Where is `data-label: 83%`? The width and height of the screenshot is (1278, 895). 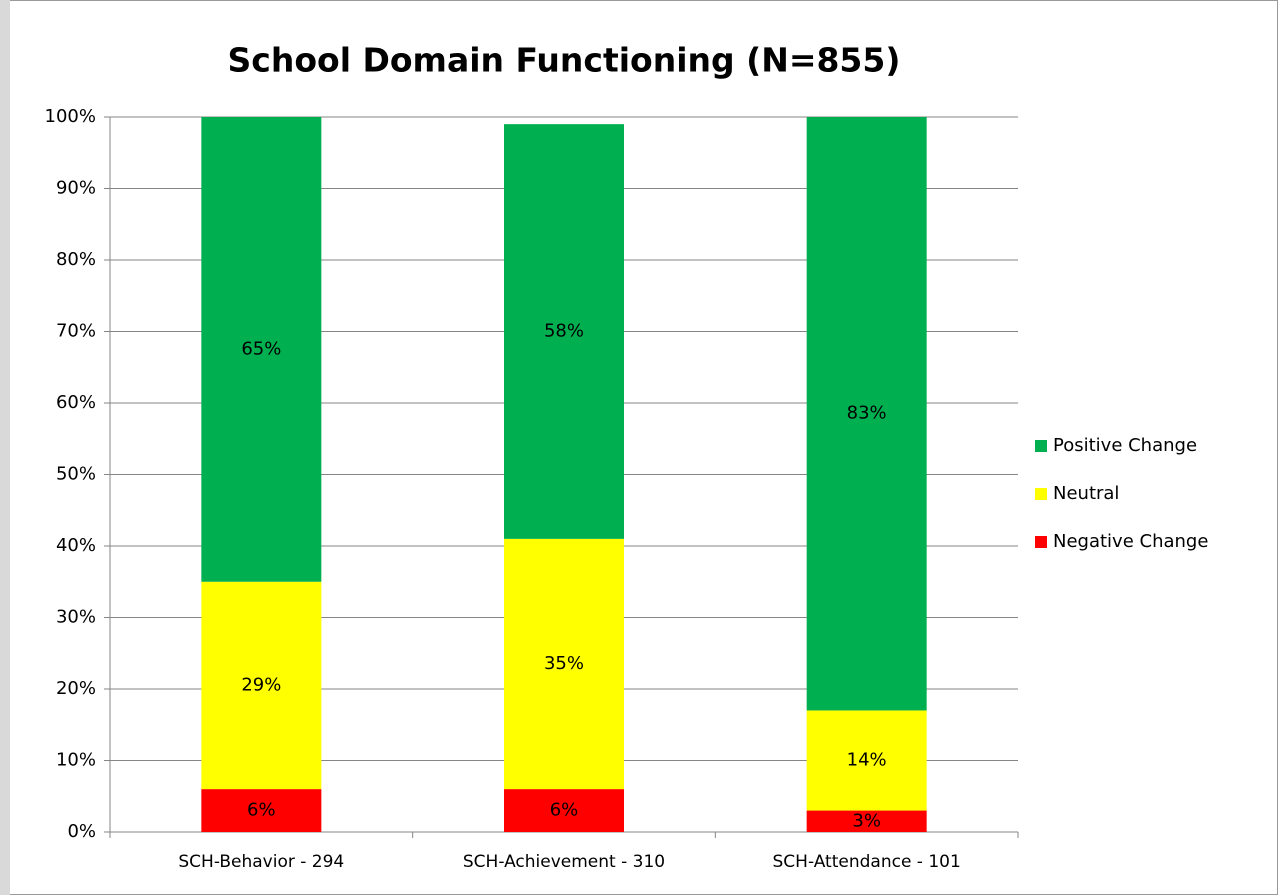
data-label: 83% is located at coordinates (867, 413).